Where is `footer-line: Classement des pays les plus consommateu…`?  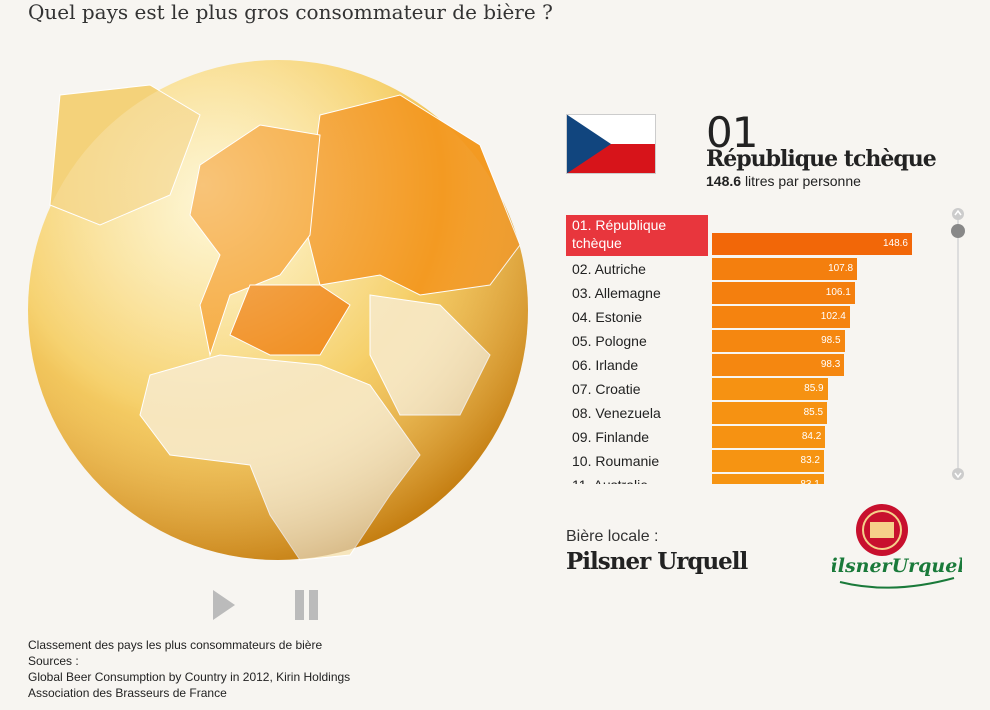 footer-line: Classement des pays les plus consommateu… is located at coordinates (175, 645).